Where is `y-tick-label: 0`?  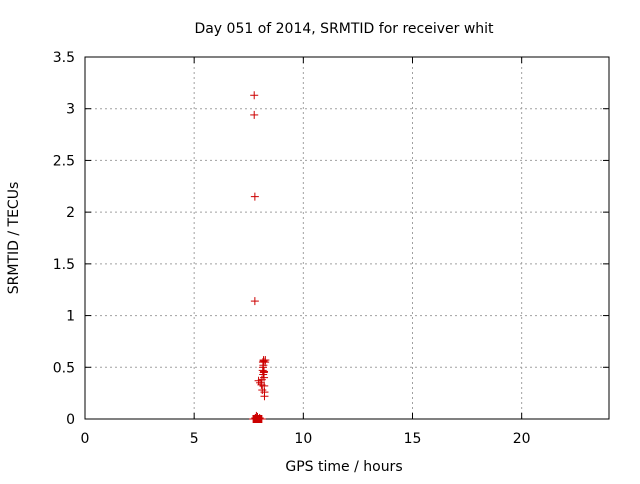 y-tick-label: 0 is located at coordinates (70, 420).